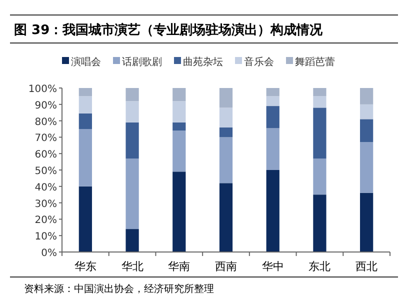  What do you see at coordinates (45, 106) in the screenshot?
I see `y-tick-label: 90%` at bounding box center [45, 106].